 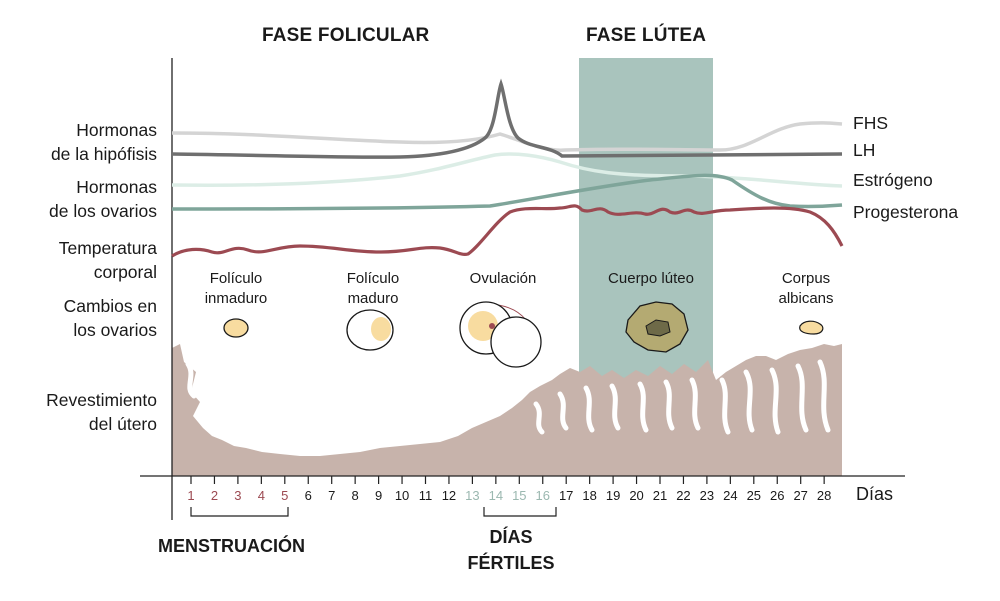 I want to click on corpus-luteum-label: Cuerpo lúteo, so click(x=651, y=278).